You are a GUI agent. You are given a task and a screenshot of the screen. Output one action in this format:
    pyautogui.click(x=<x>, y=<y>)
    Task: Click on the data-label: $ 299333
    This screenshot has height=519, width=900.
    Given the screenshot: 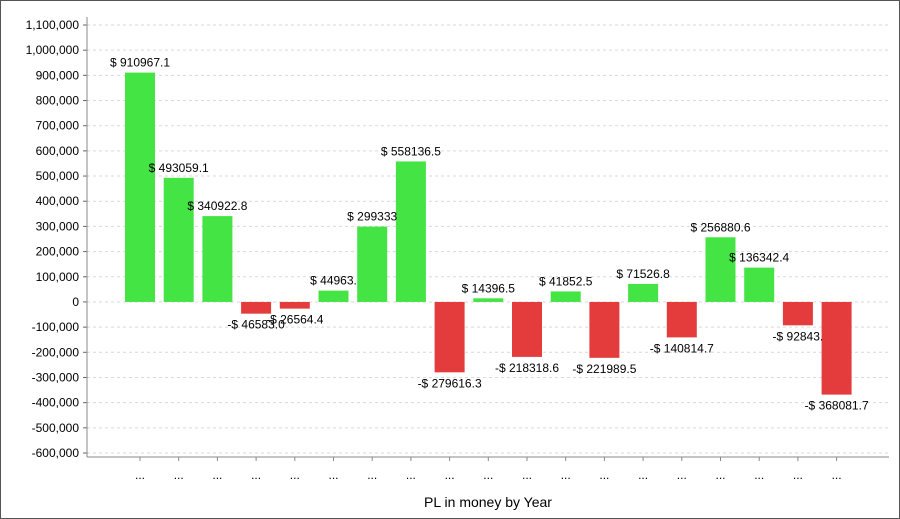 What is the action you would take?
    pyautogui.click(x=372, y=217)
    